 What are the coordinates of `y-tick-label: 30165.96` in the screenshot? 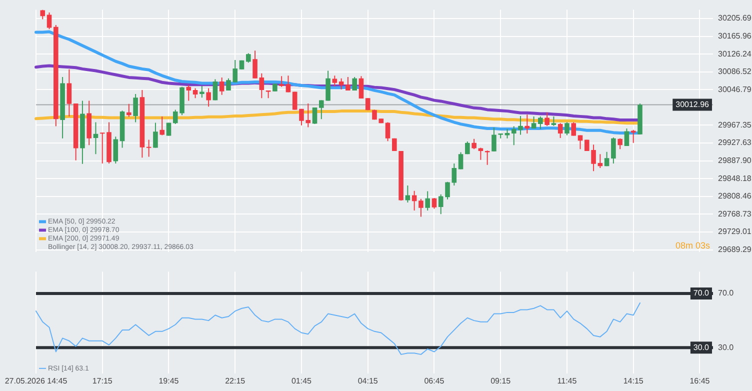 It's located at (735, 35).